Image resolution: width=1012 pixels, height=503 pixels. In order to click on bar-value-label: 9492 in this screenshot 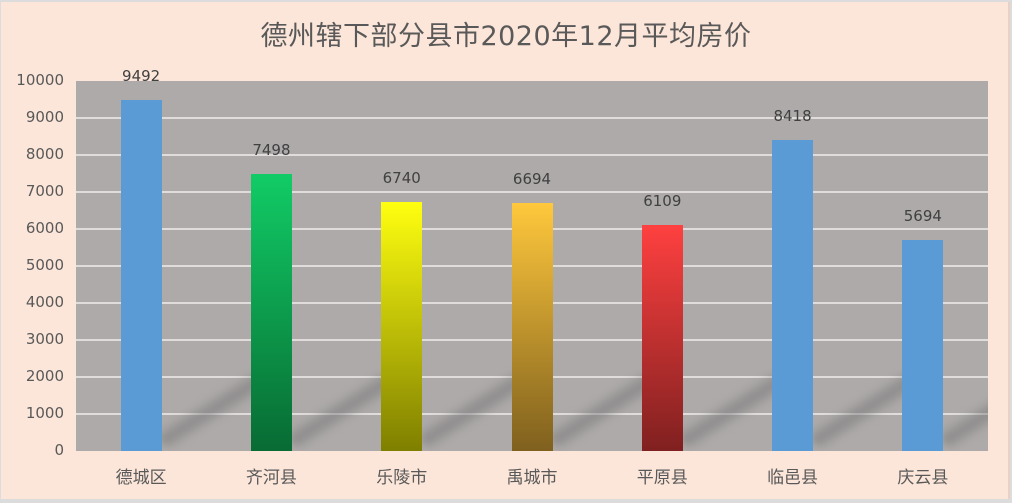, I will do `click(141, 75)`.